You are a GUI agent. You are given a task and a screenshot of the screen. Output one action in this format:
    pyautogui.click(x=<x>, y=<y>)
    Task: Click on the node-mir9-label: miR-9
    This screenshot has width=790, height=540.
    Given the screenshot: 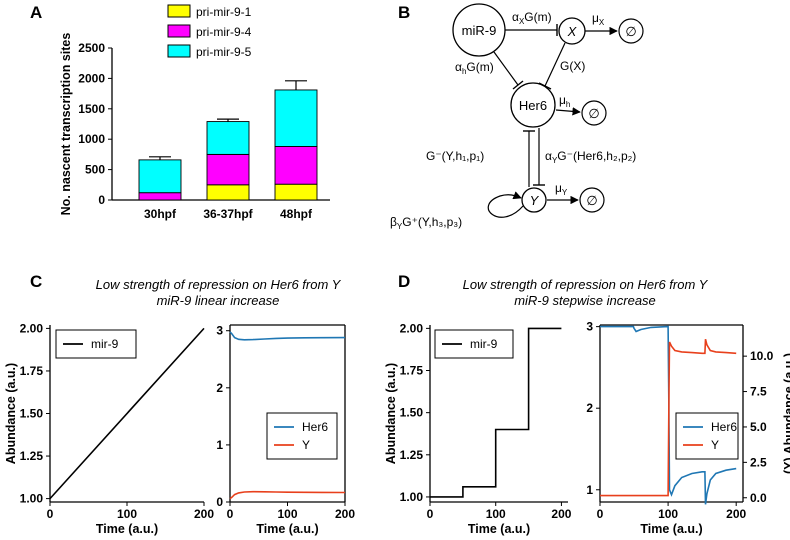 What is the action you would take?
    pyautogui.click(x=479, y=30)
    